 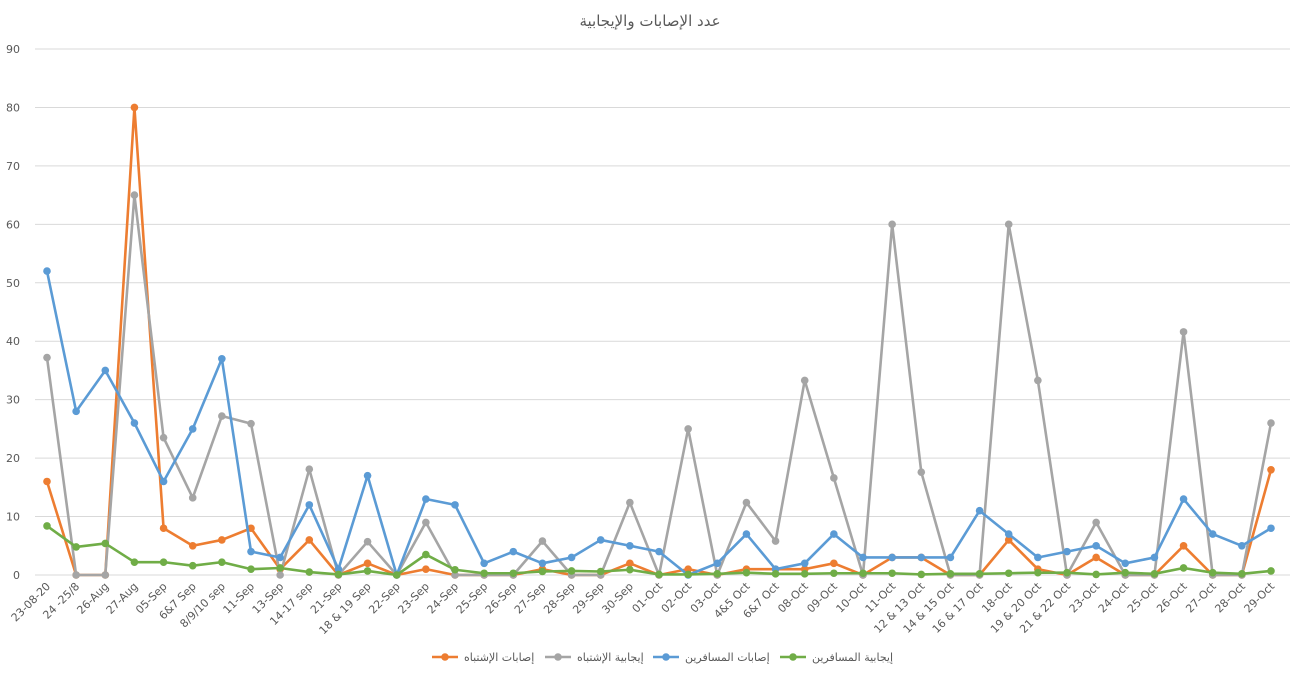 I want to click on x-tick-label: 10-Oct, so click(x=852, y=597).